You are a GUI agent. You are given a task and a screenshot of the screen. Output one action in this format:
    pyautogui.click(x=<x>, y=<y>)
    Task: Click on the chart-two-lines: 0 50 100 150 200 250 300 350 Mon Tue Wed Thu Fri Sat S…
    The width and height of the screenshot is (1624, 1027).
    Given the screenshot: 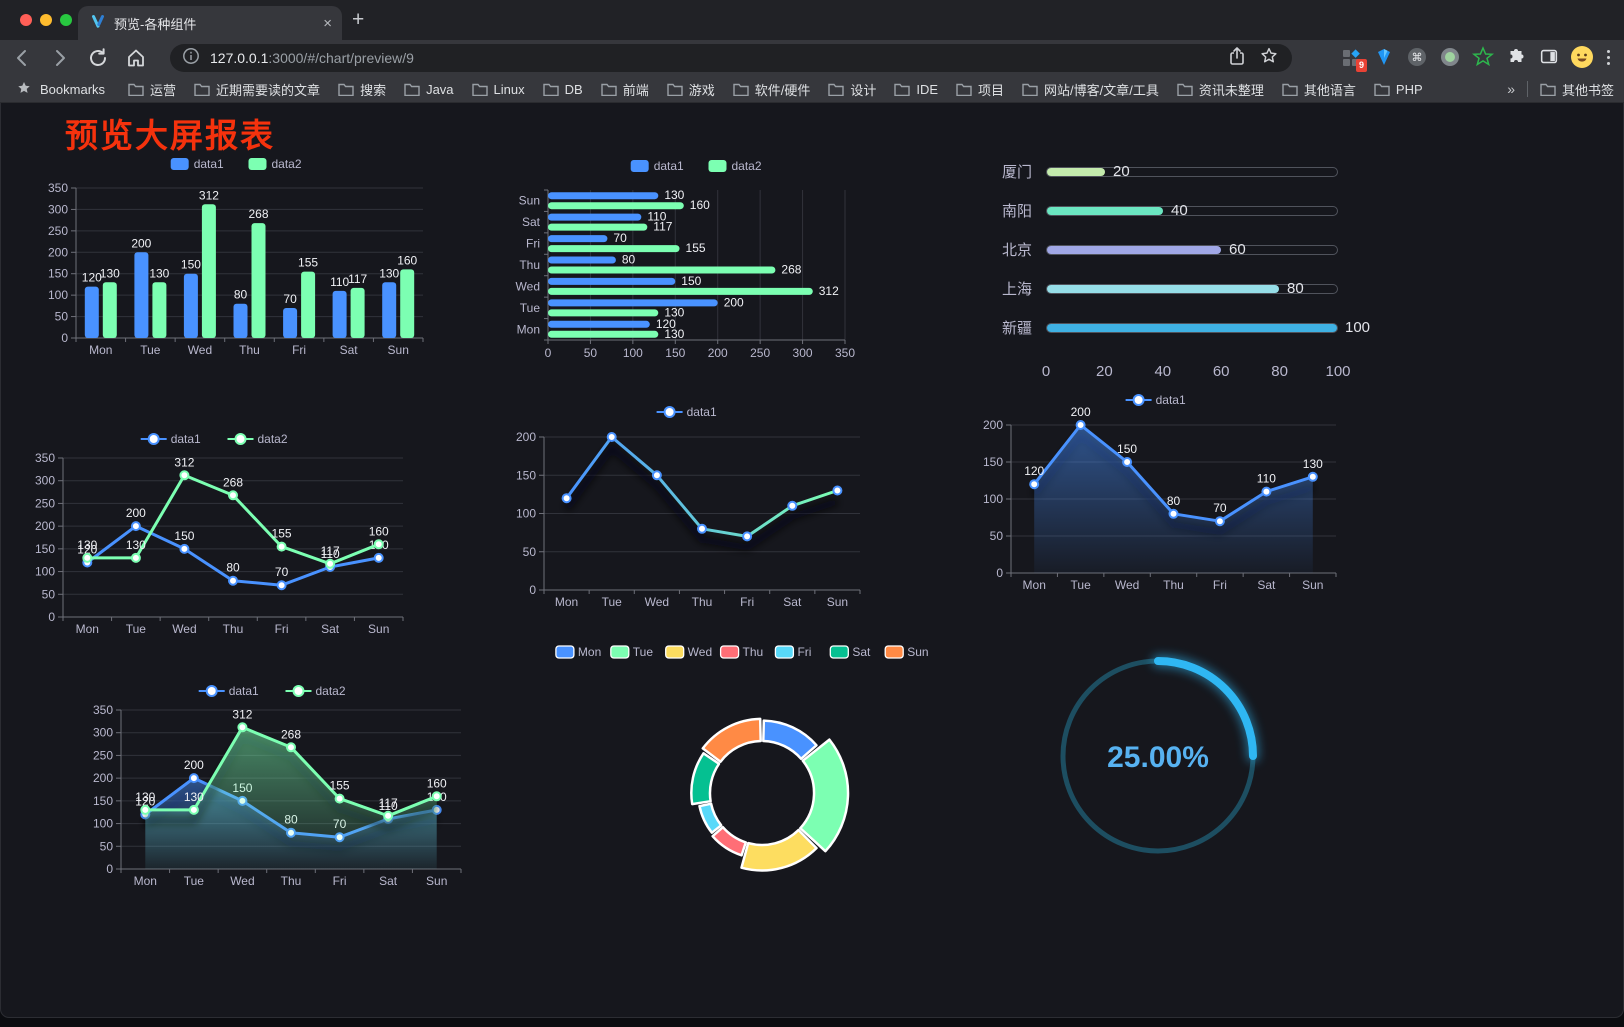 What is the action you would take?
    pyautogui.click(x=218, y=531)
    